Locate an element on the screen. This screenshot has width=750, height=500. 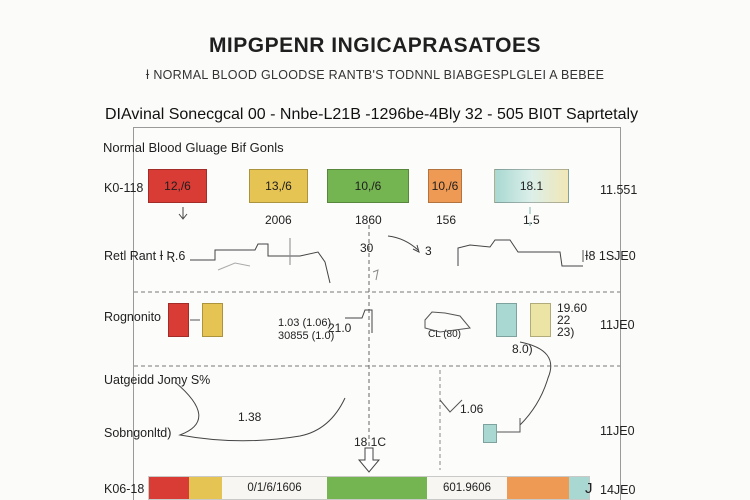
row4-left-label: Uatgeidd Jomy S% is located at coordinates (157, 380).